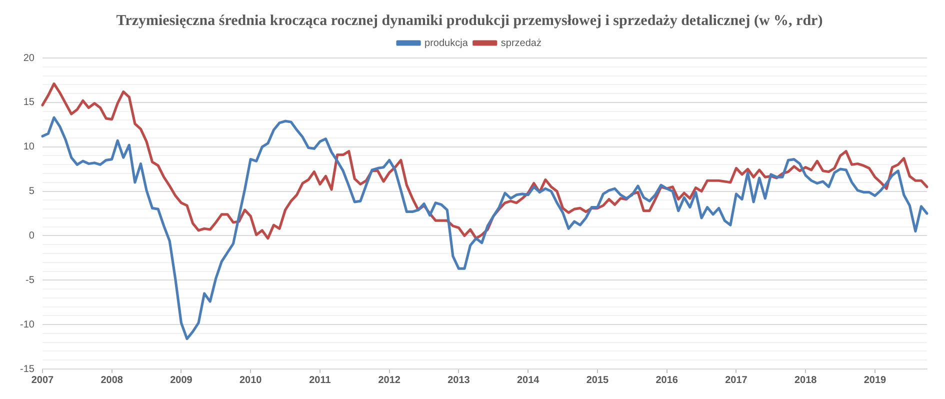  Describe the element at coordinates (30, 280) in the screenshot. I see `y-tick-label: -5` at that location.